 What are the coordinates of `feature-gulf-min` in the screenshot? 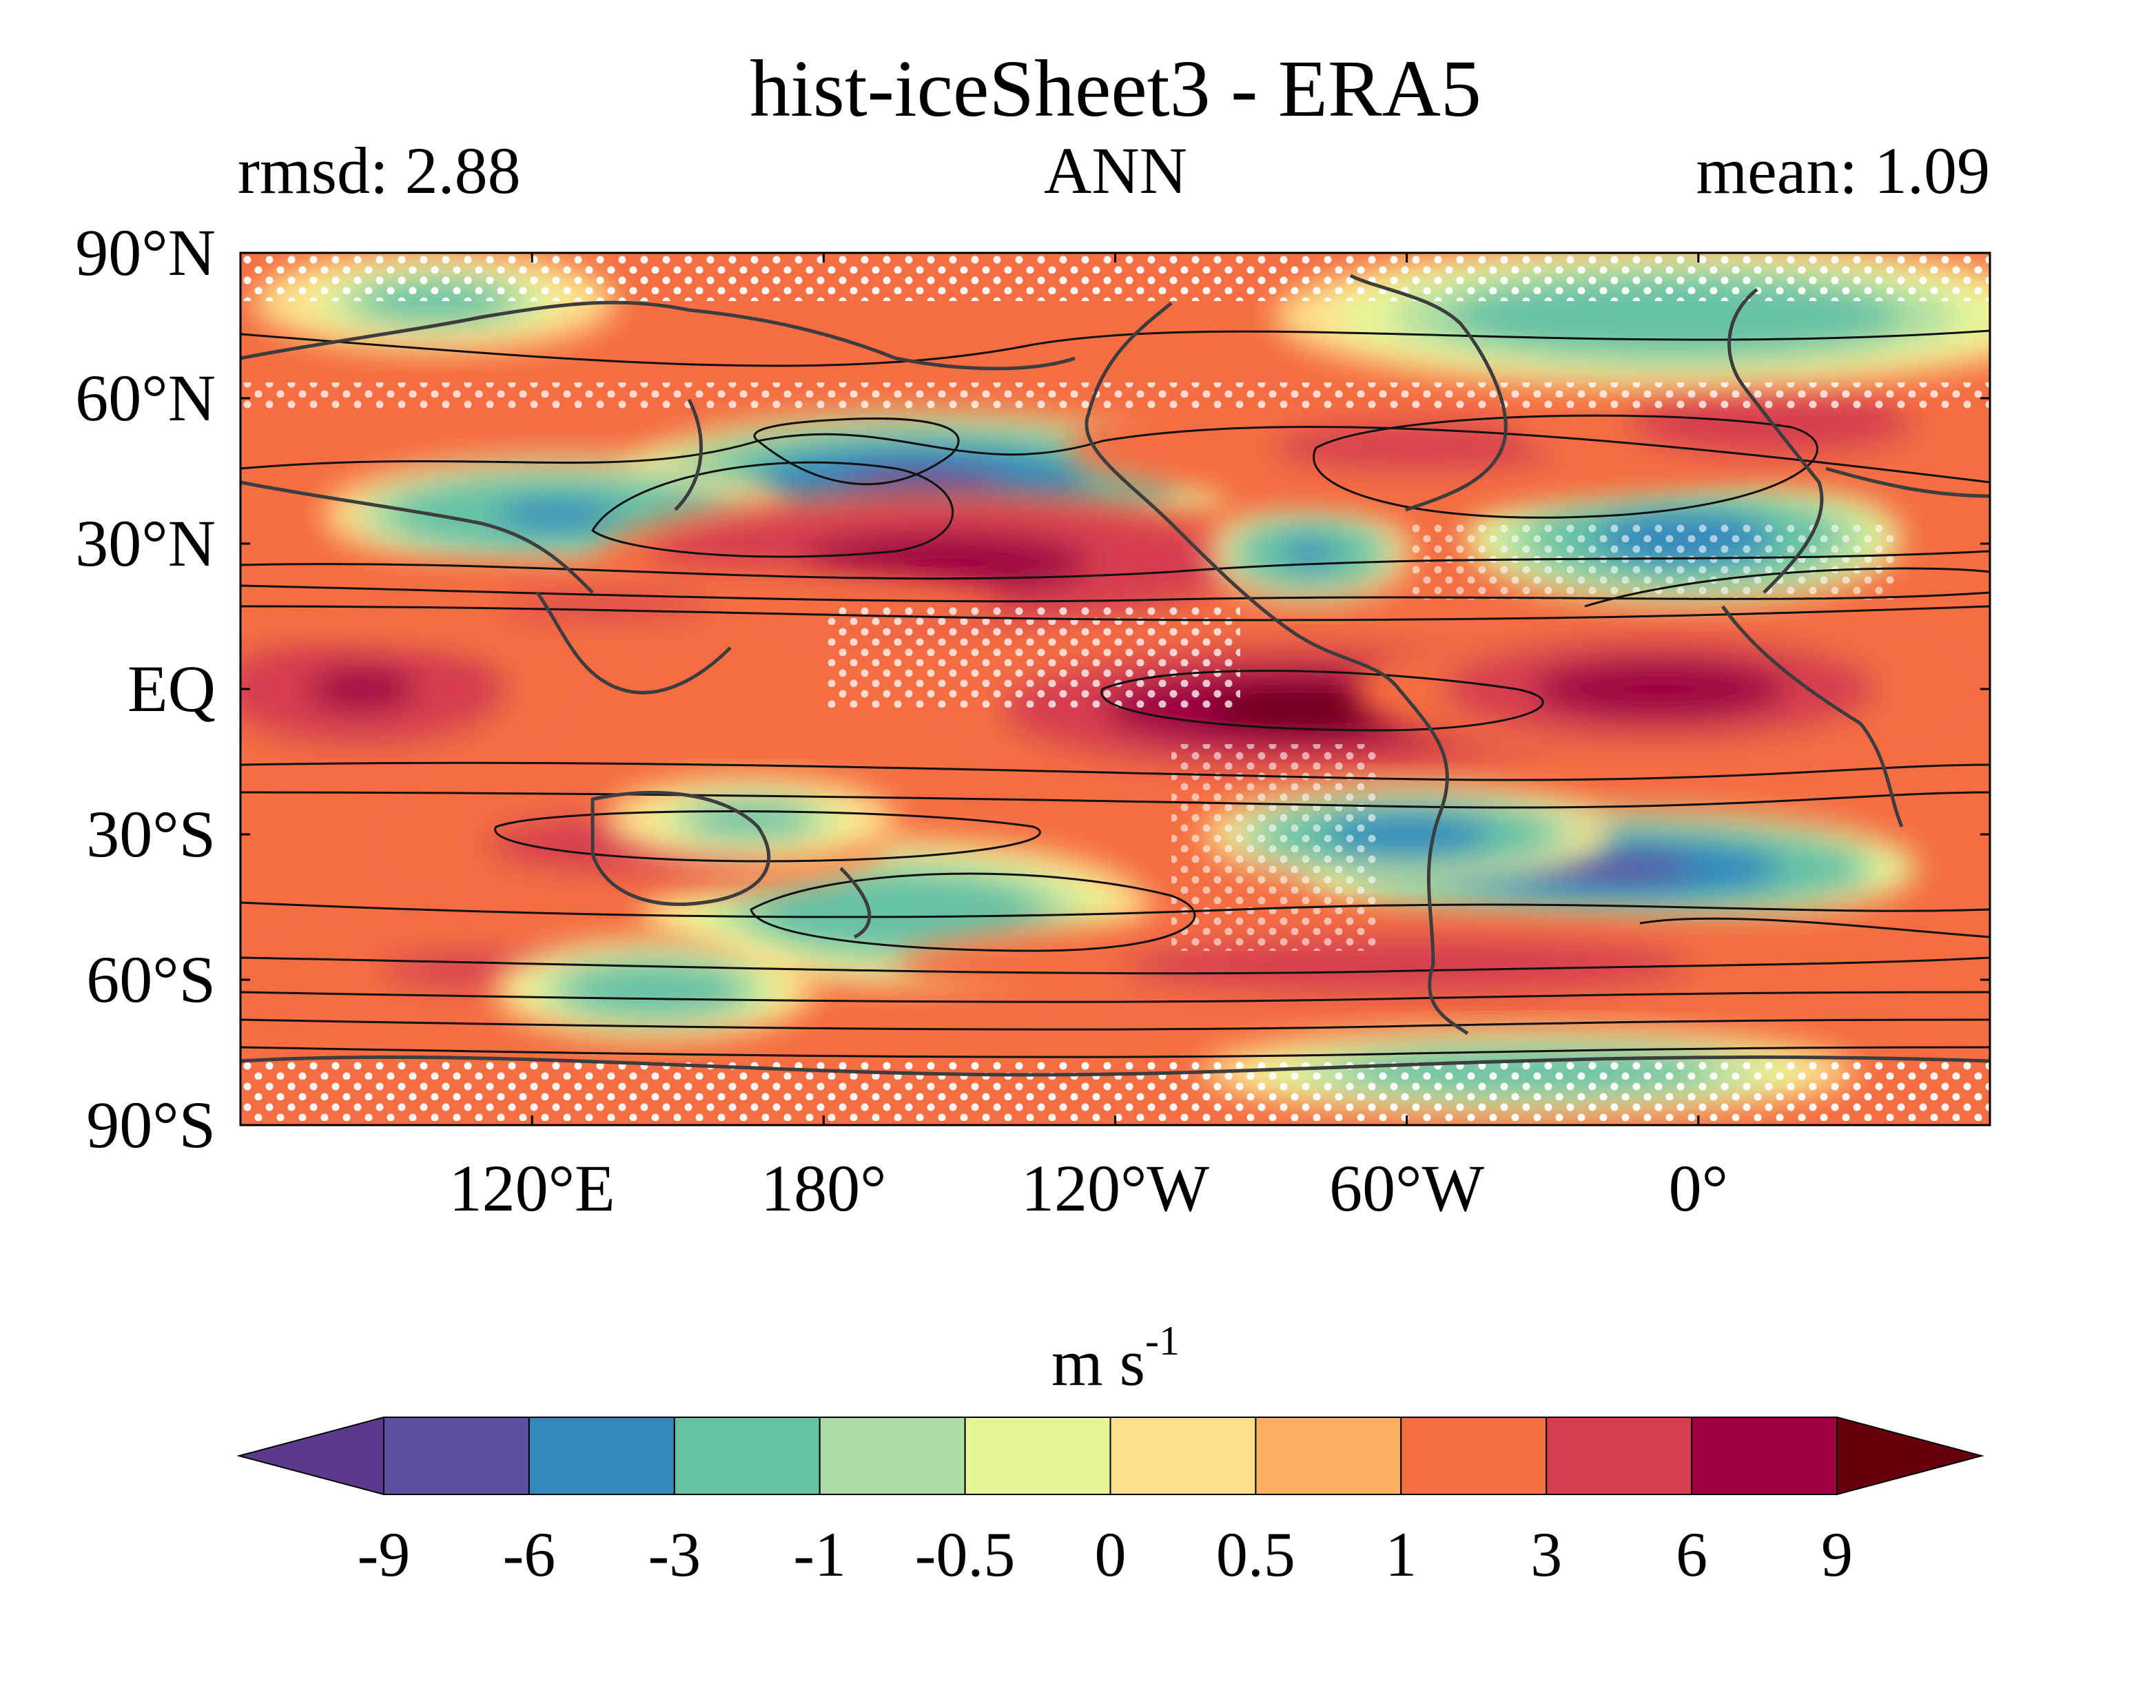 It's located at (1309, 553).